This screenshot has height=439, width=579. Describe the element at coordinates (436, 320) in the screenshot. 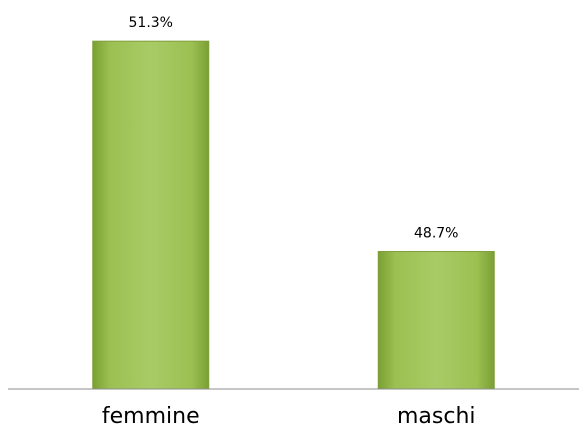

I see `bar` at that location.